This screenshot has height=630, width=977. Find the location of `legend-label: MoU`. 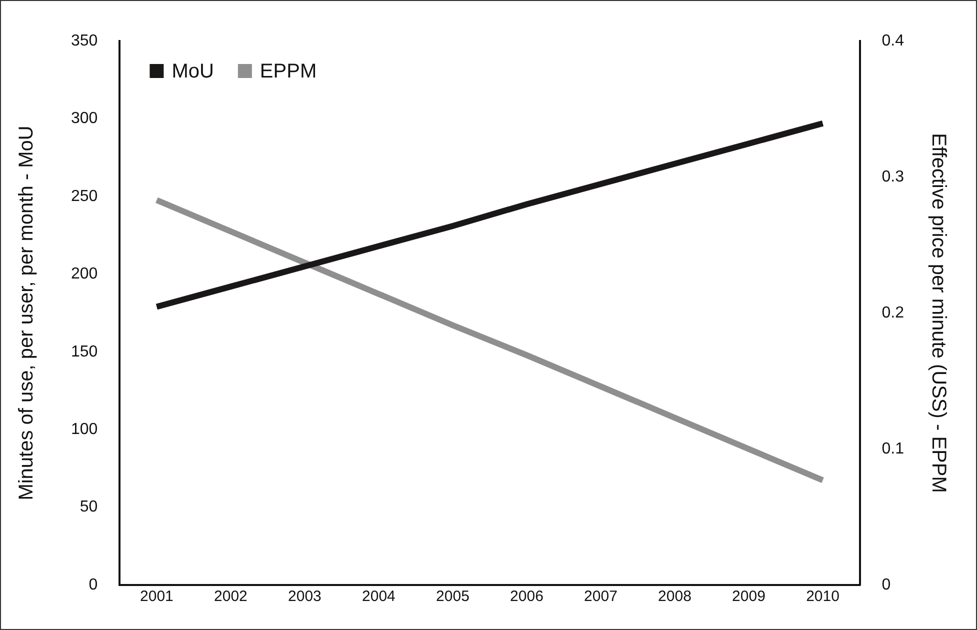

legend-label: MoU is located at coordinates (193, 71).